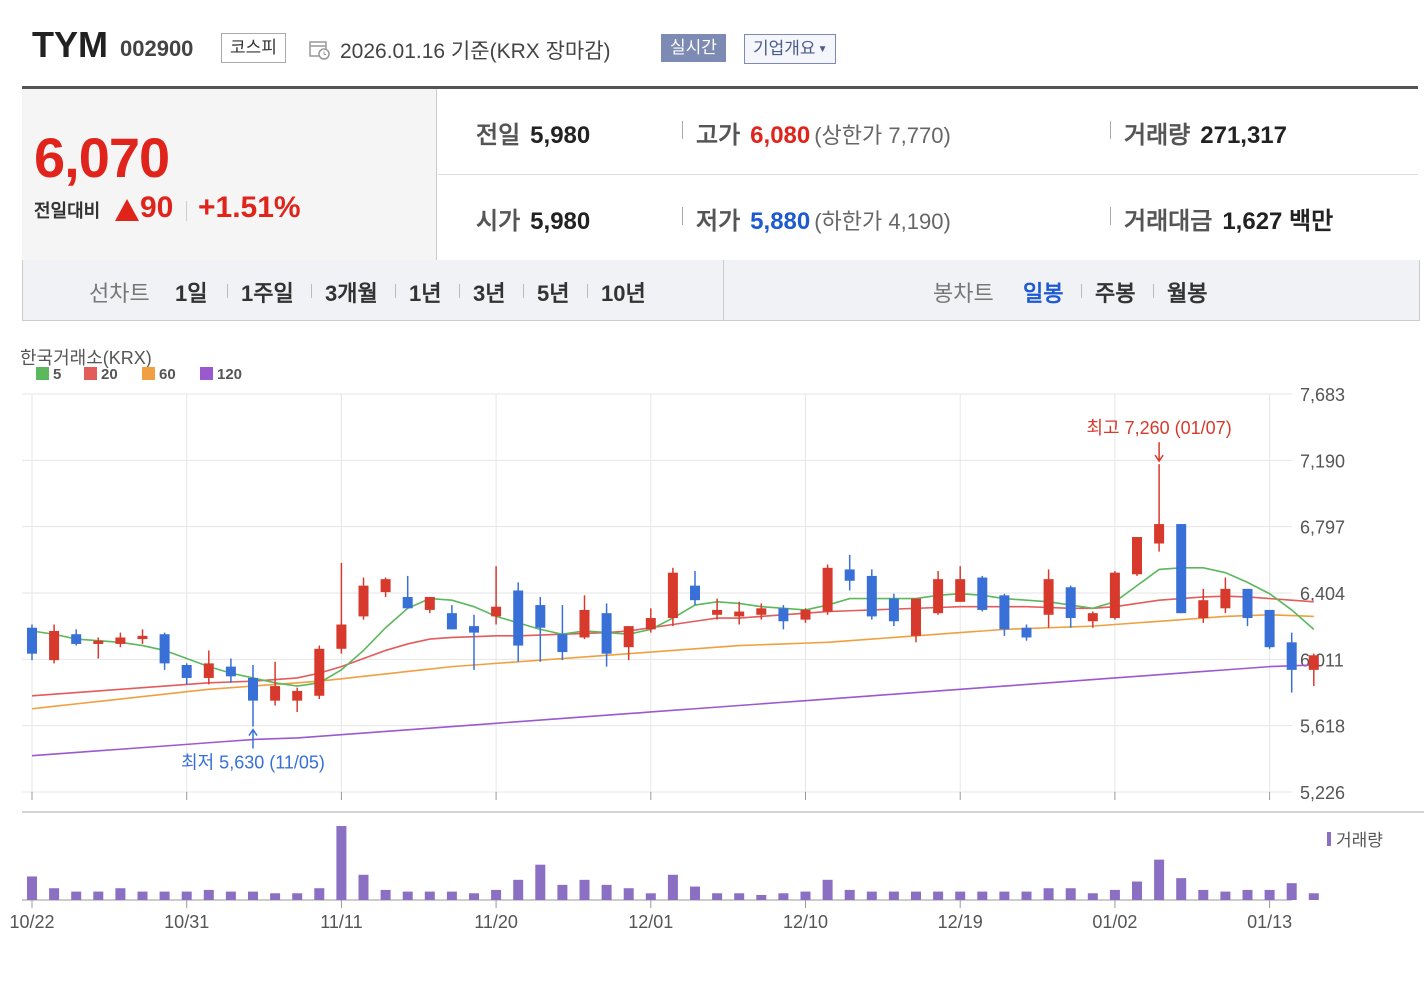  Describe the element at coordinates (823, 135) in the screenshot. I see `high-price: 고가 6,080 (상한가 7,770)` at that location.